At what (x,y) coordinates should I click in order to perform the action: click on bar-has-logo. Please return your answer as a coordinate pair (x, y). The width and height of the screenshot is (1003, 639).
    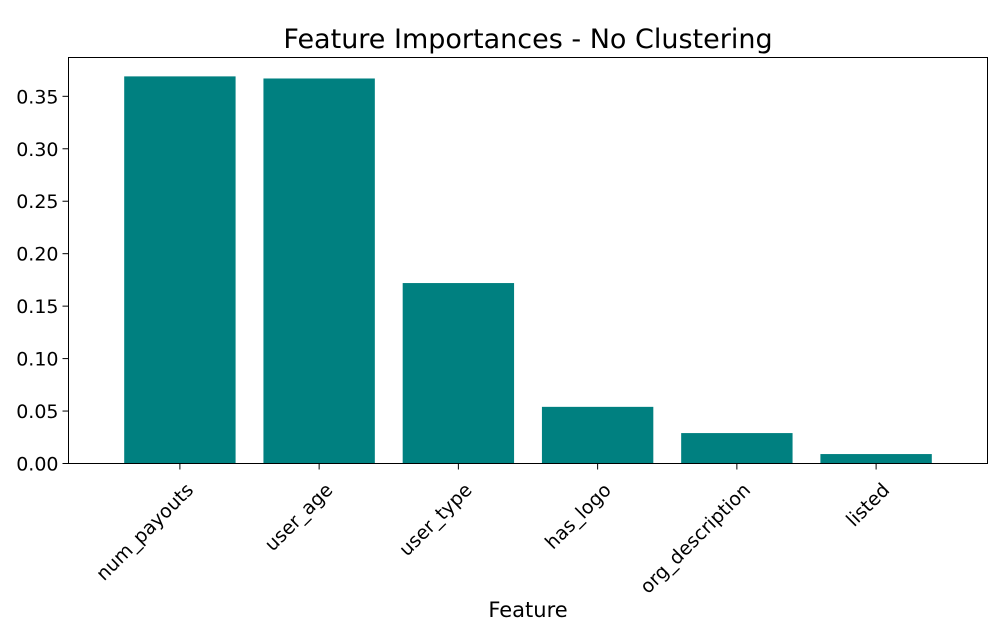
    Looking at the image, I should click on (597, 435).